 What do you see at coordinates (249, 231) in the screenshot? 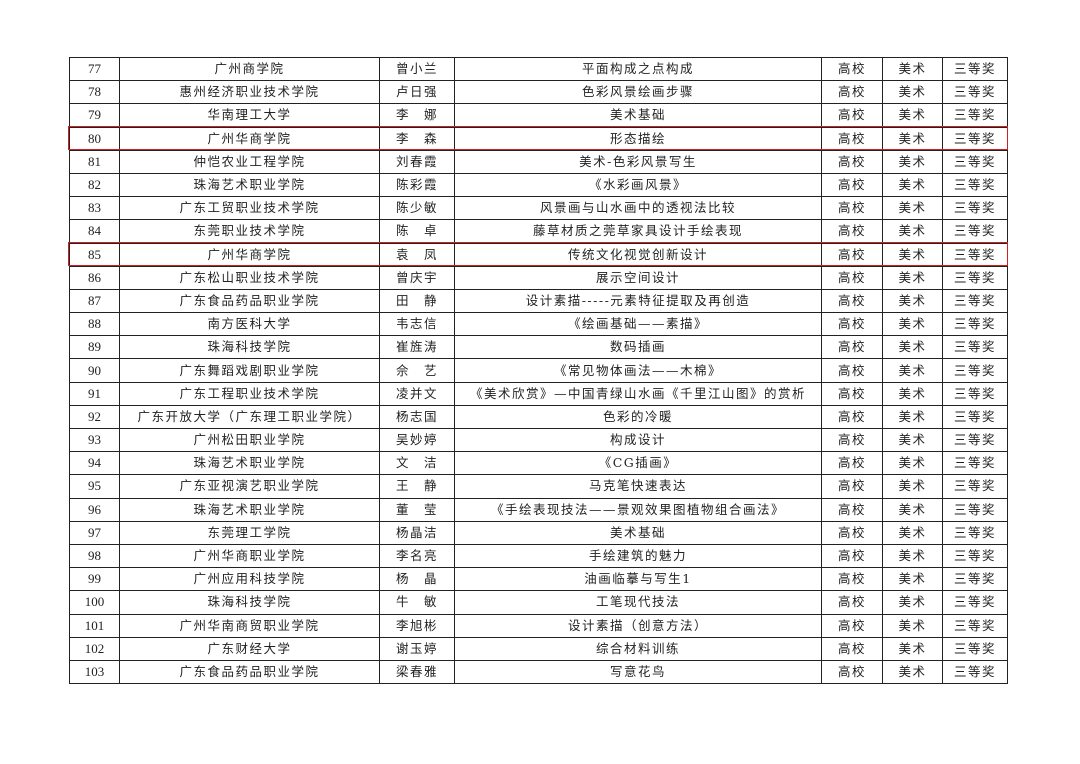
I see `school-name: 东莞职业技术学院` at bounding box center [249, 231].